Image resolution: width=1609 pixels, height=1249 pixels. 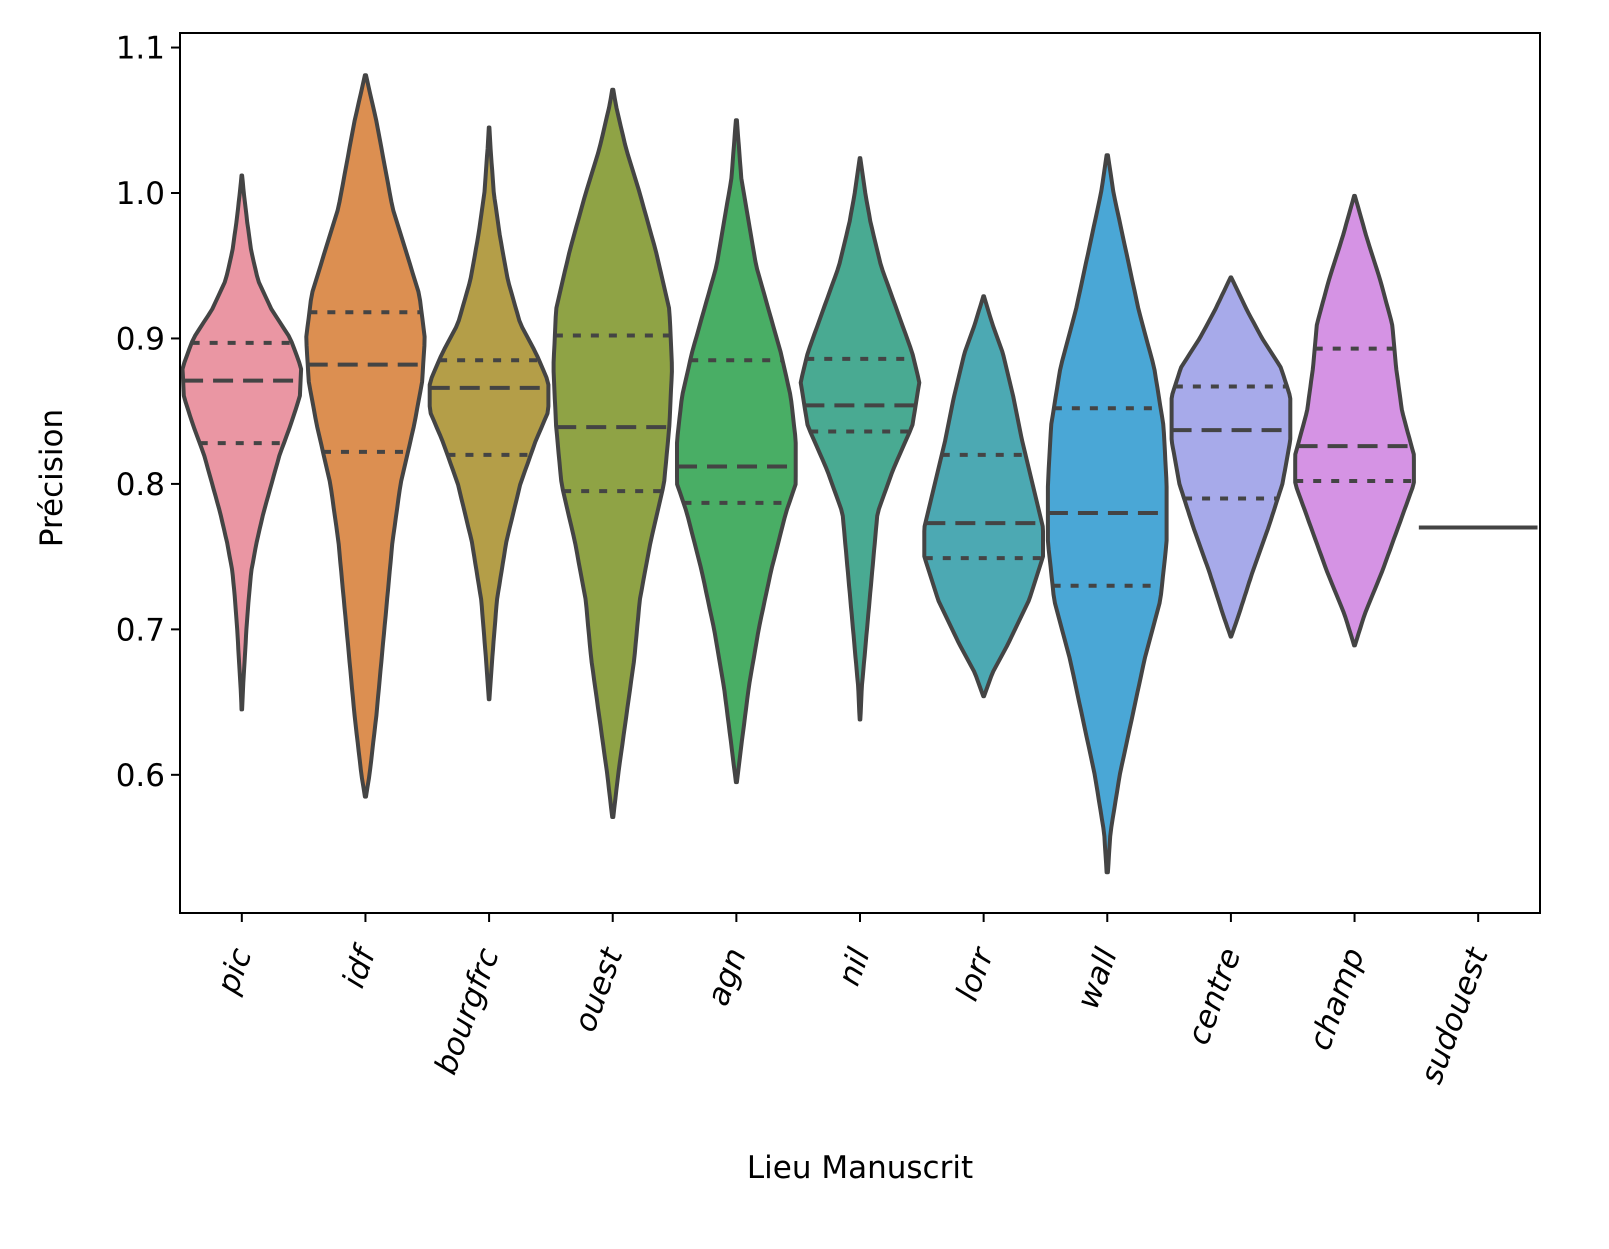 What do you see at coordinates (860, 1168) in the screenshot?
I see `x-axis-title: Lieu Manuscrit` at bounding box center [860, 1168].